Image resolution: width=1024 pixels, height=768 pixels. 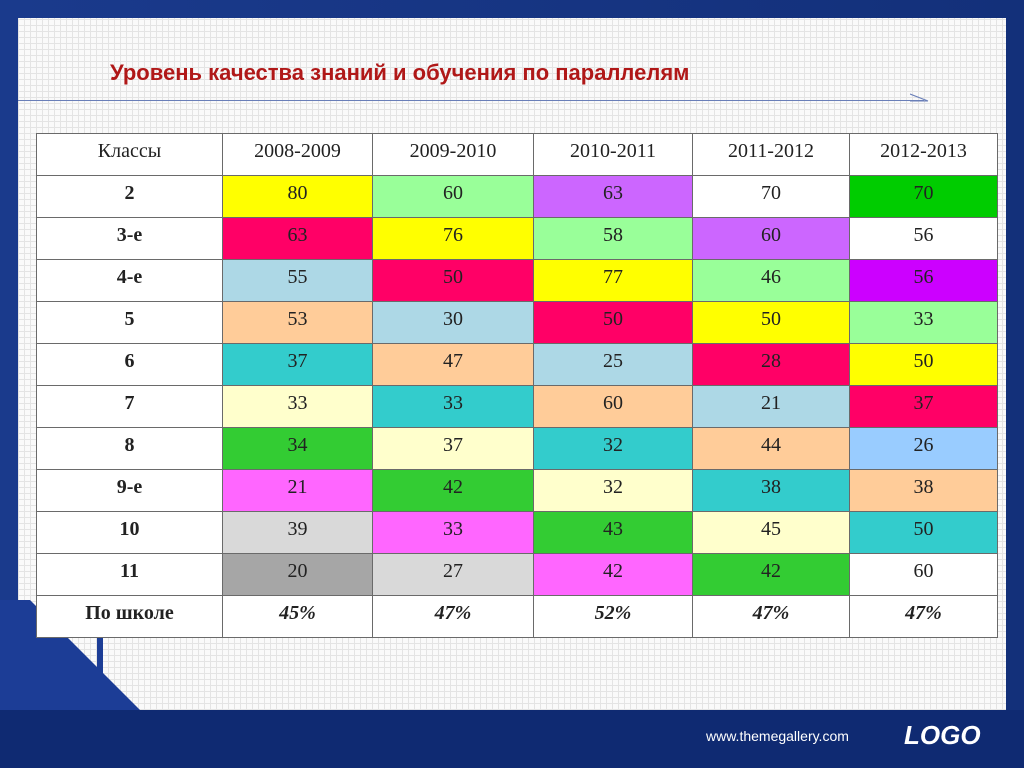 I want to click on title-underline, so click(x=471, y=100).